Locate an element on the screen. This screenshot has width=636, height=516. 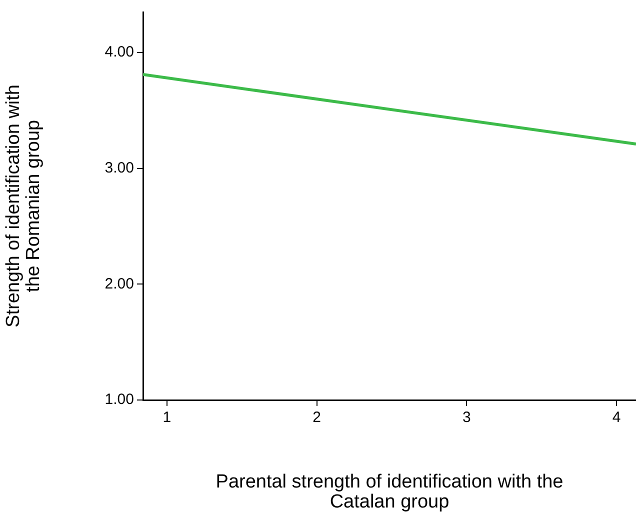
x-tick-label: 2 is located at coordinates (316, 417).